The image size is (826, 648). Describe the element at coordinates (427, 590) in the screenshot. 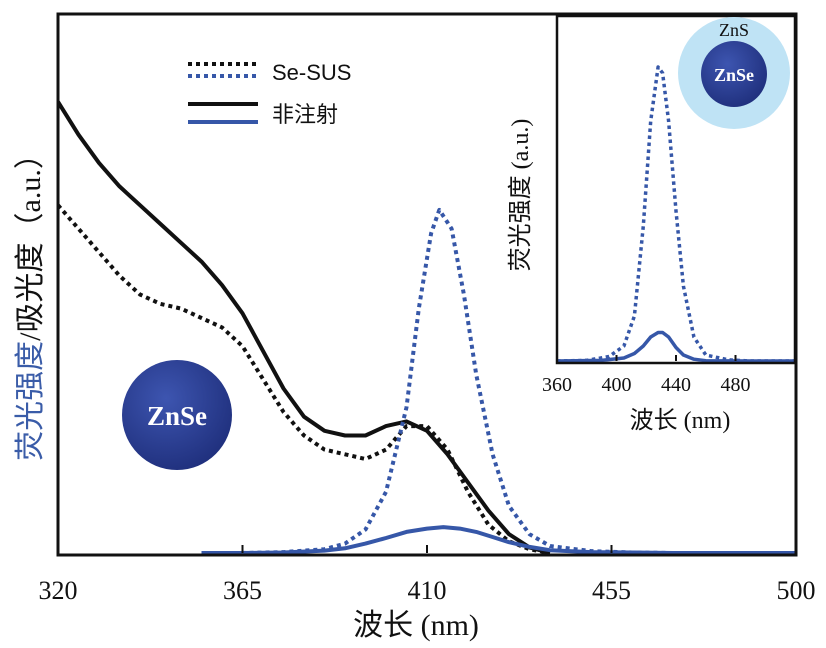

I see `main-x-tick-label: 410` at that location.